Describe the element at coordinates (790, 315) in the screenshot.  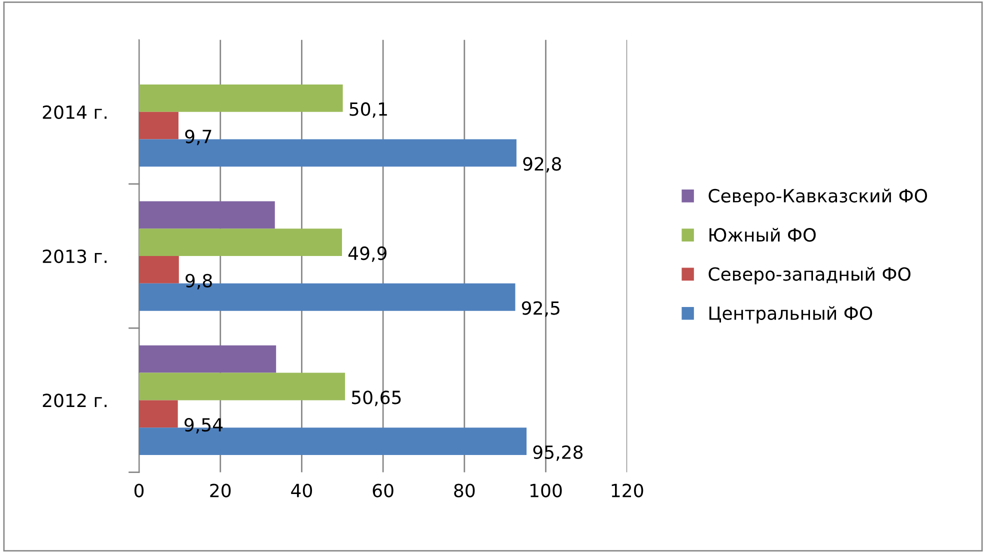
I see `legend-label: Центральный ФО` at that location.